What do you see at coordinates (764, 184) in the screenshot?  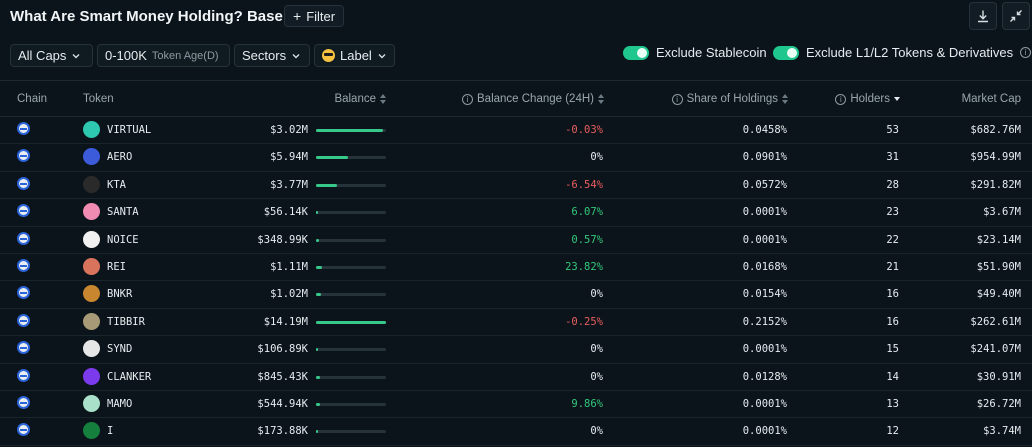 I see `share-value: 0.0572%` at bounding box center [764, 184].